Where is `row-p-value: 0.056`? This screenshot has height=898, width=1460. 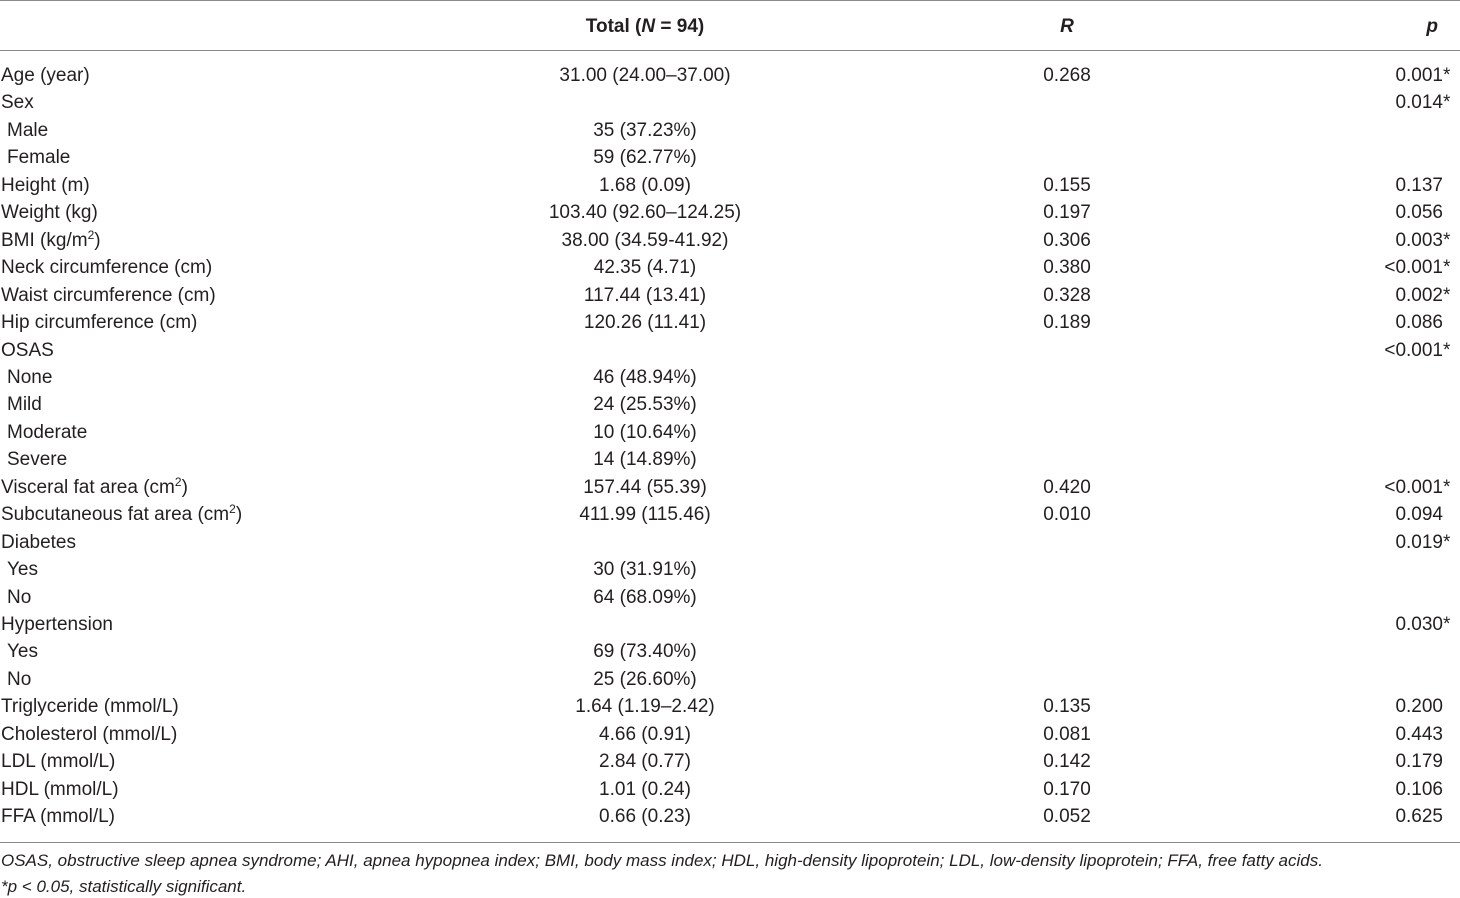
row-p-value: 0.056 is located at coordinates (1419, 212).